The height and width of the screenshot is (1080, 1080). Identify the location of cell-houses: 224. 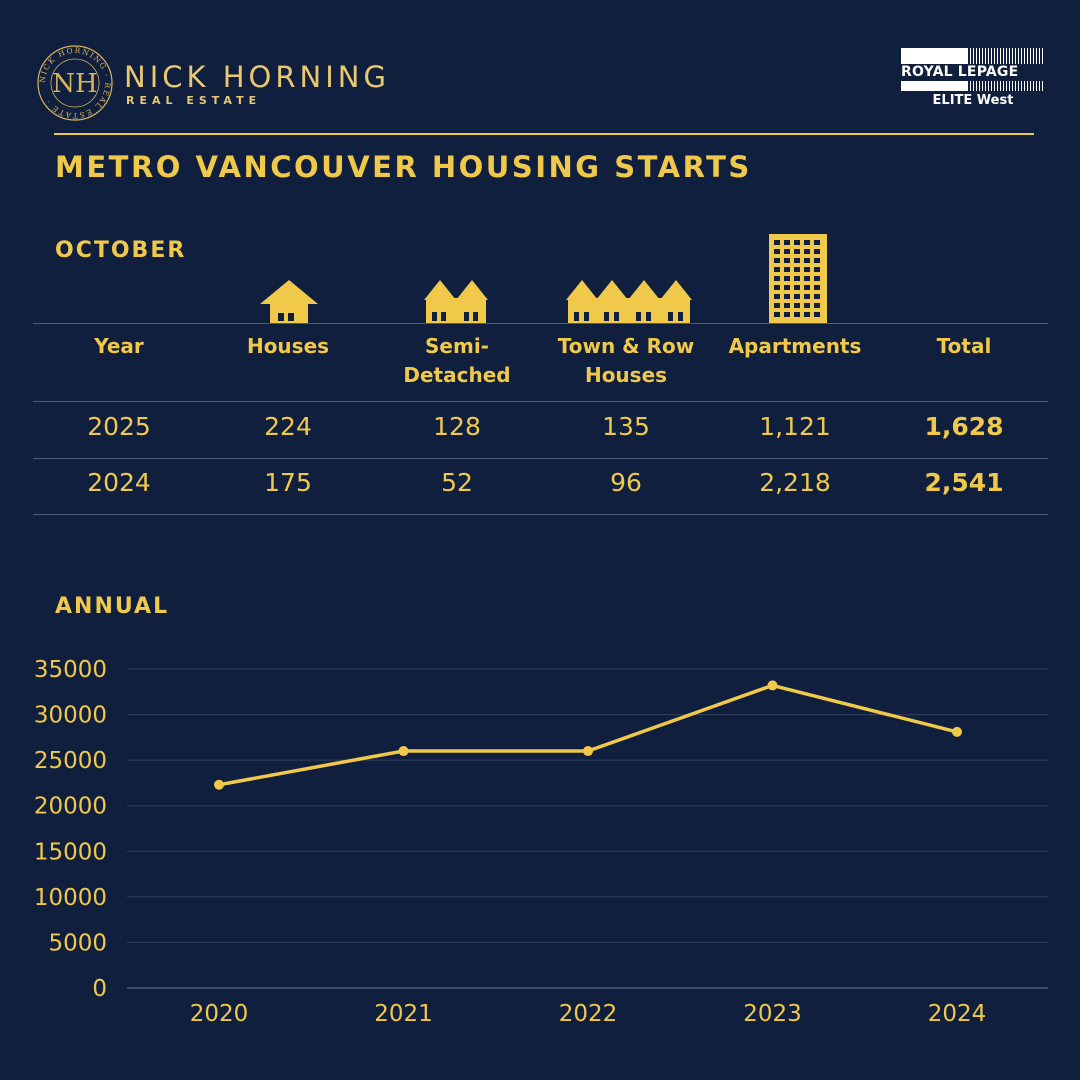
(288, 426).